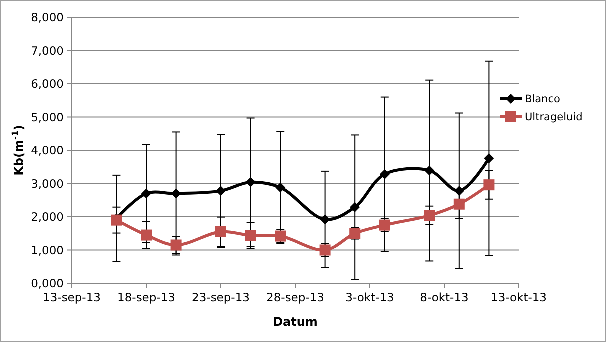  Describe the element at coordinates (47, 117) in the screenshot. I see `y-tick-label: 5,000` at that location.